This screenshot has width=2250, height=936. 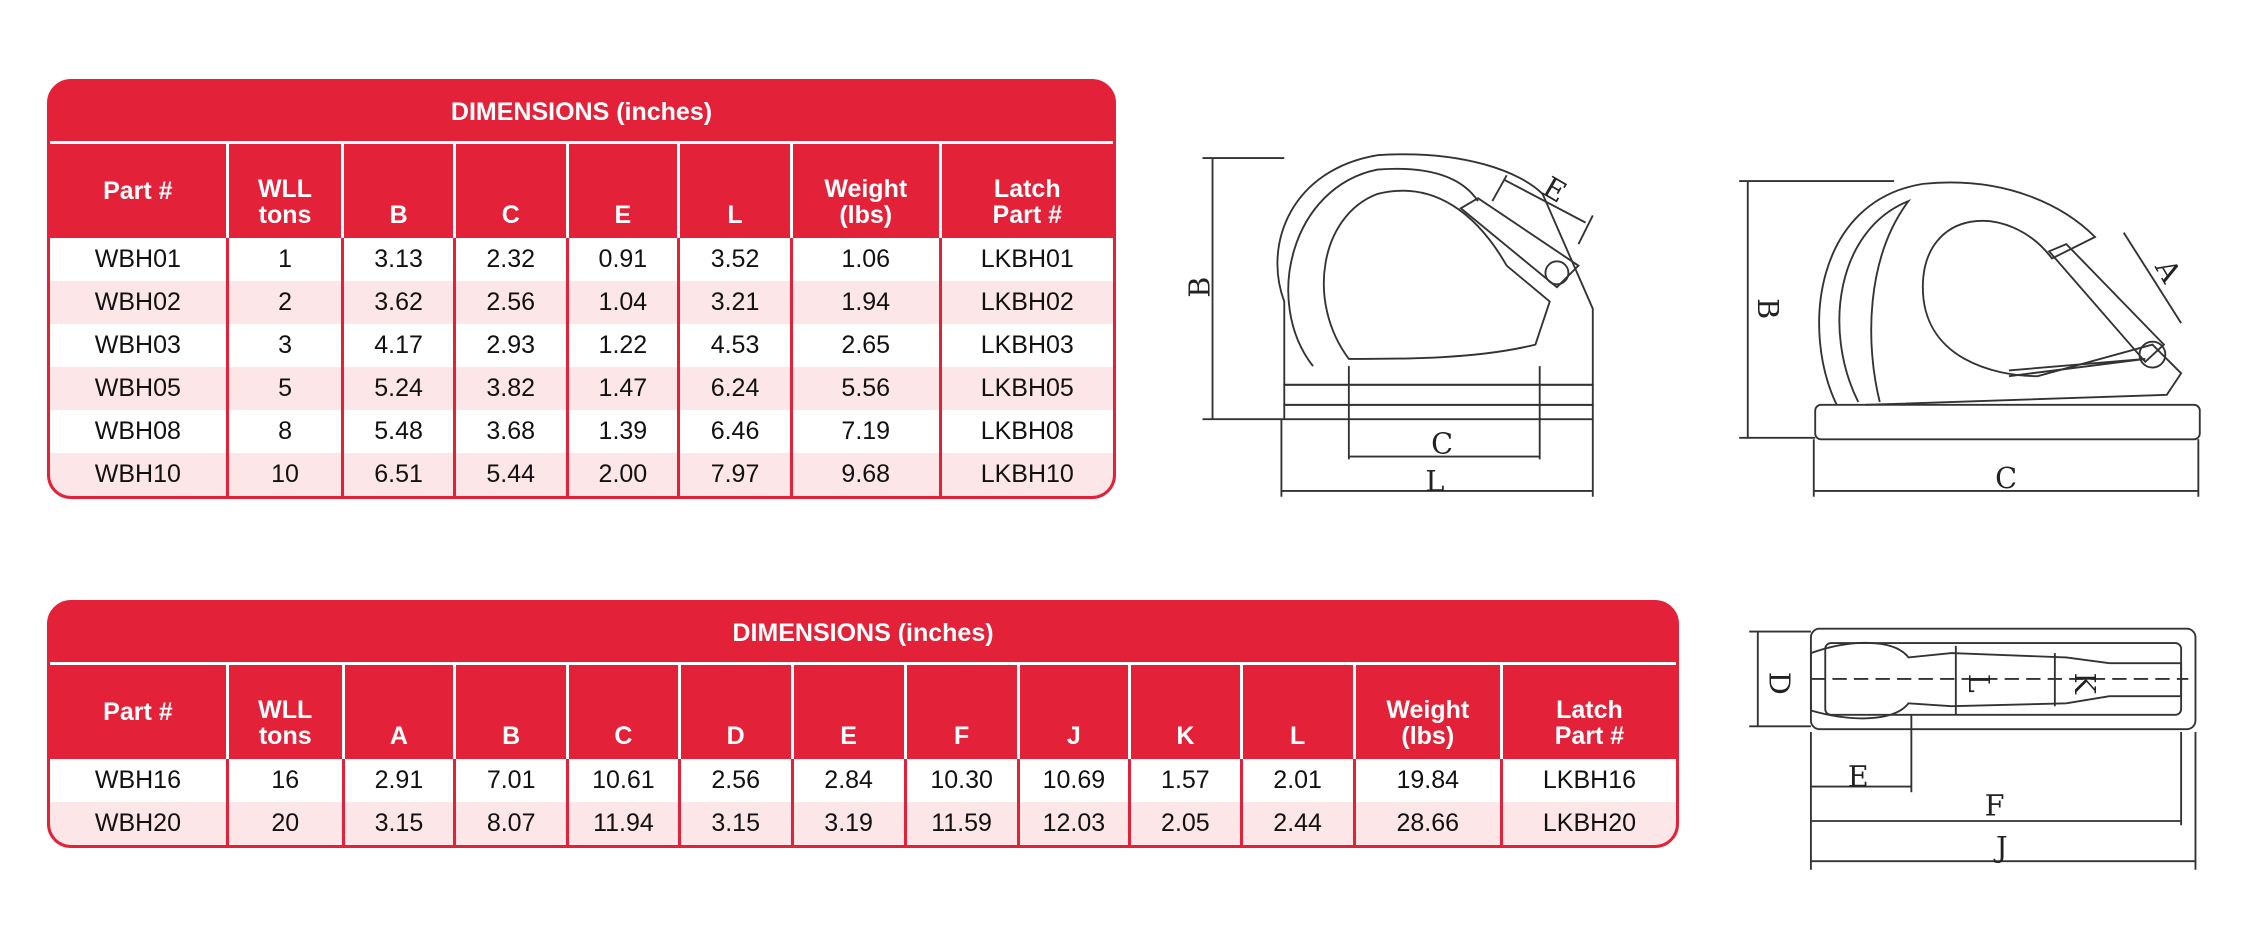 I want to click on table-cell: 1.94, so click(x=865, y=302).